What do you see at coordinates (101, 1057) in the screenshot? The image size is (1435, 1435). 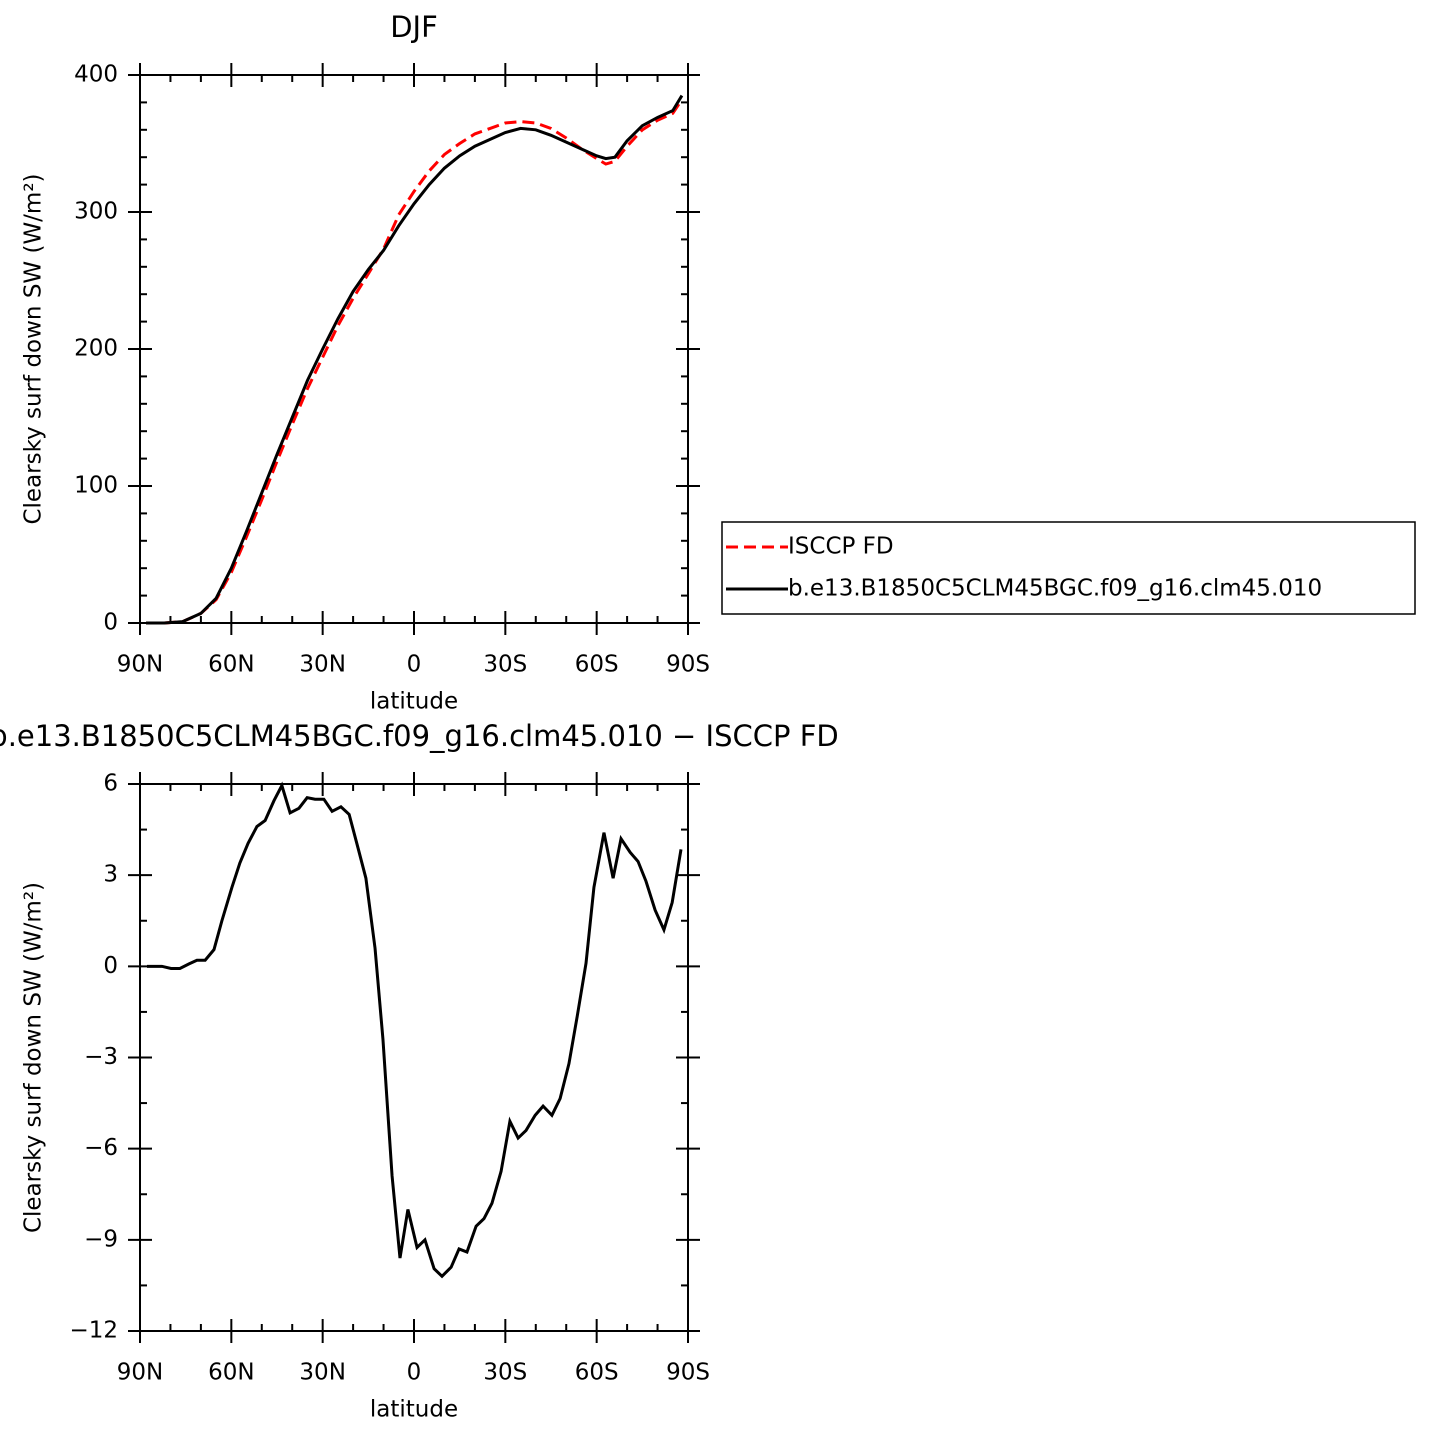 I see `y-tick-label: −3` at bounding box center [101, 1057].